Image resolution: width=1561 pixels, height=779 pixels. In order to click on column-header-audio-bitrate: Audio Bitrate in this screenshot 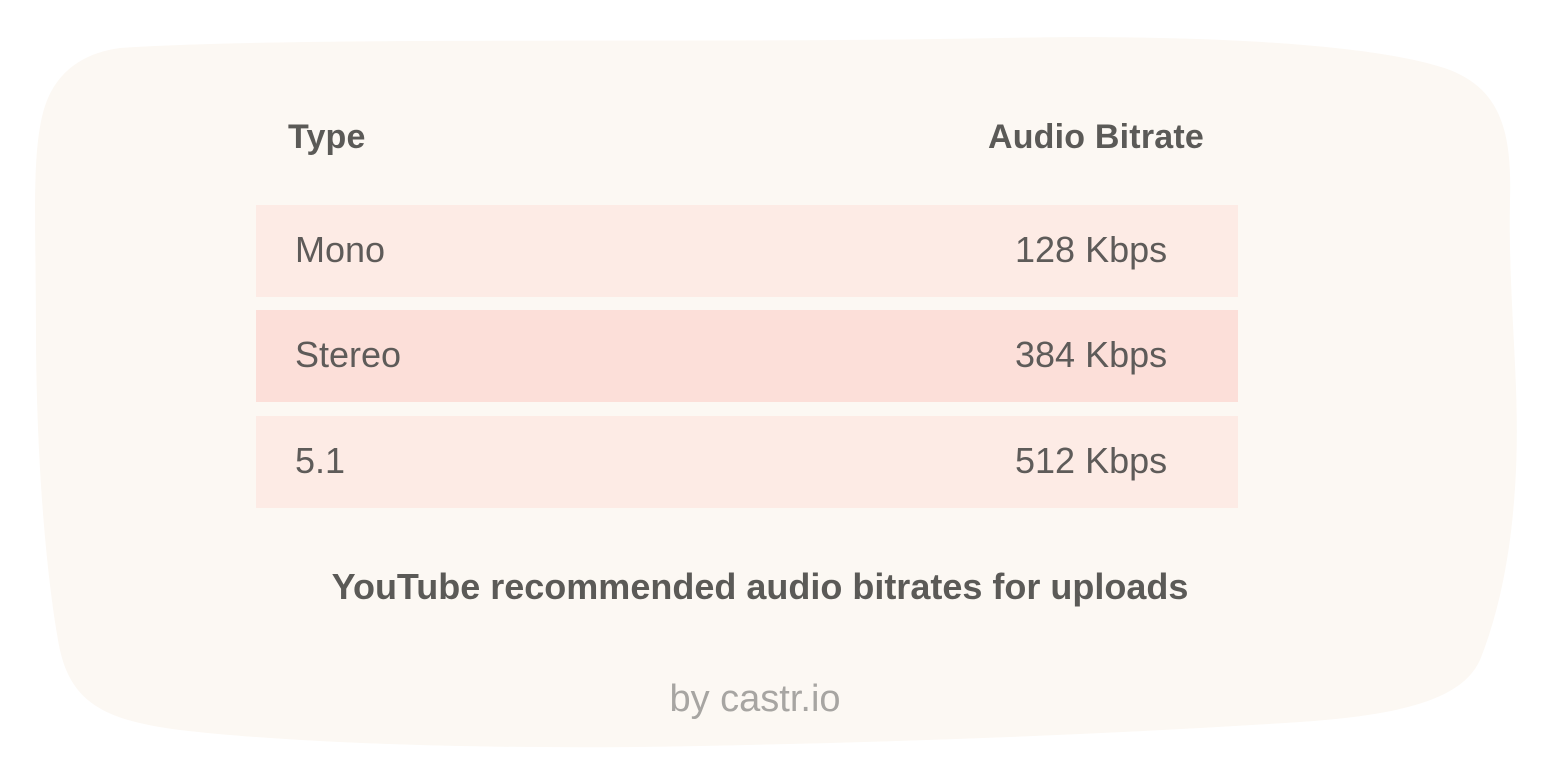, I will do `click(1095, 137)`.